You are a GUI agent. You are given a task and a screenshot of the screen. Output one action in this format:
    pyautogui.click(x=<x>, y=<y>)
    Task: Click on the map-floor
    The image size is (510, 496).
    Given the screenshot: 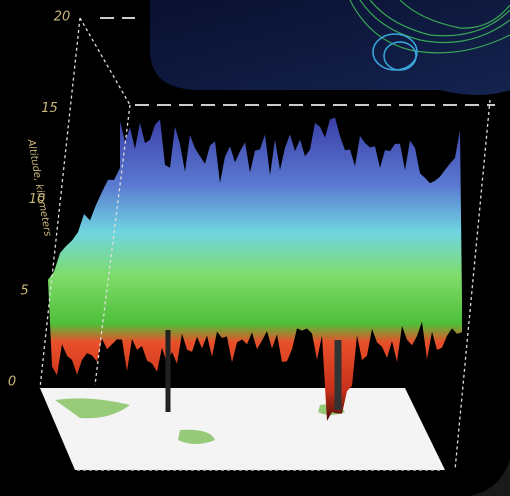 What is the action you would take?
    pyautogui.click(x=242, y=429)
    